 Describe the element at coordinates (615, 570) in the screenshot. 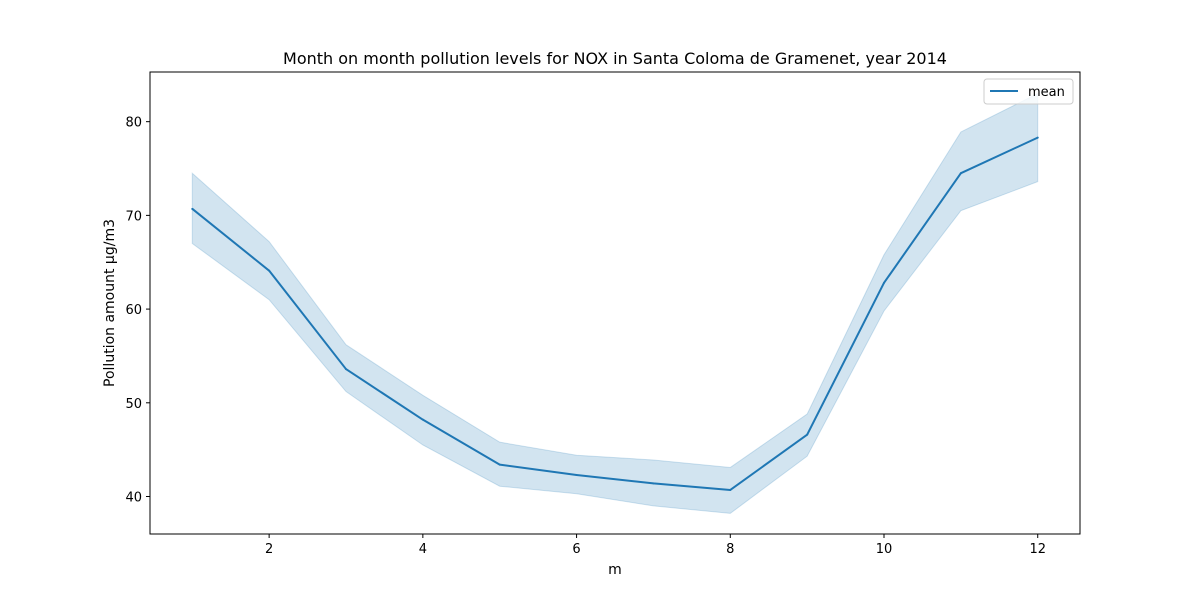

I see `x-axis-label: m` at that location.